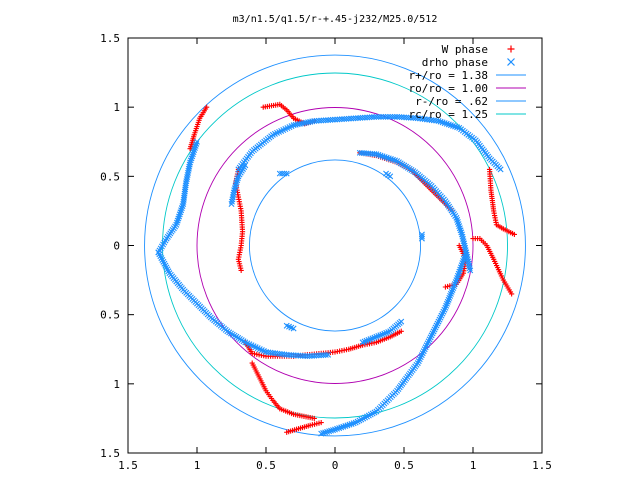 The width and height of the screenshot is (640, 480). Describe the element at coordinates (110, 176) in the screenshot. I see `y-tick-label-4: 0.5` at that location.